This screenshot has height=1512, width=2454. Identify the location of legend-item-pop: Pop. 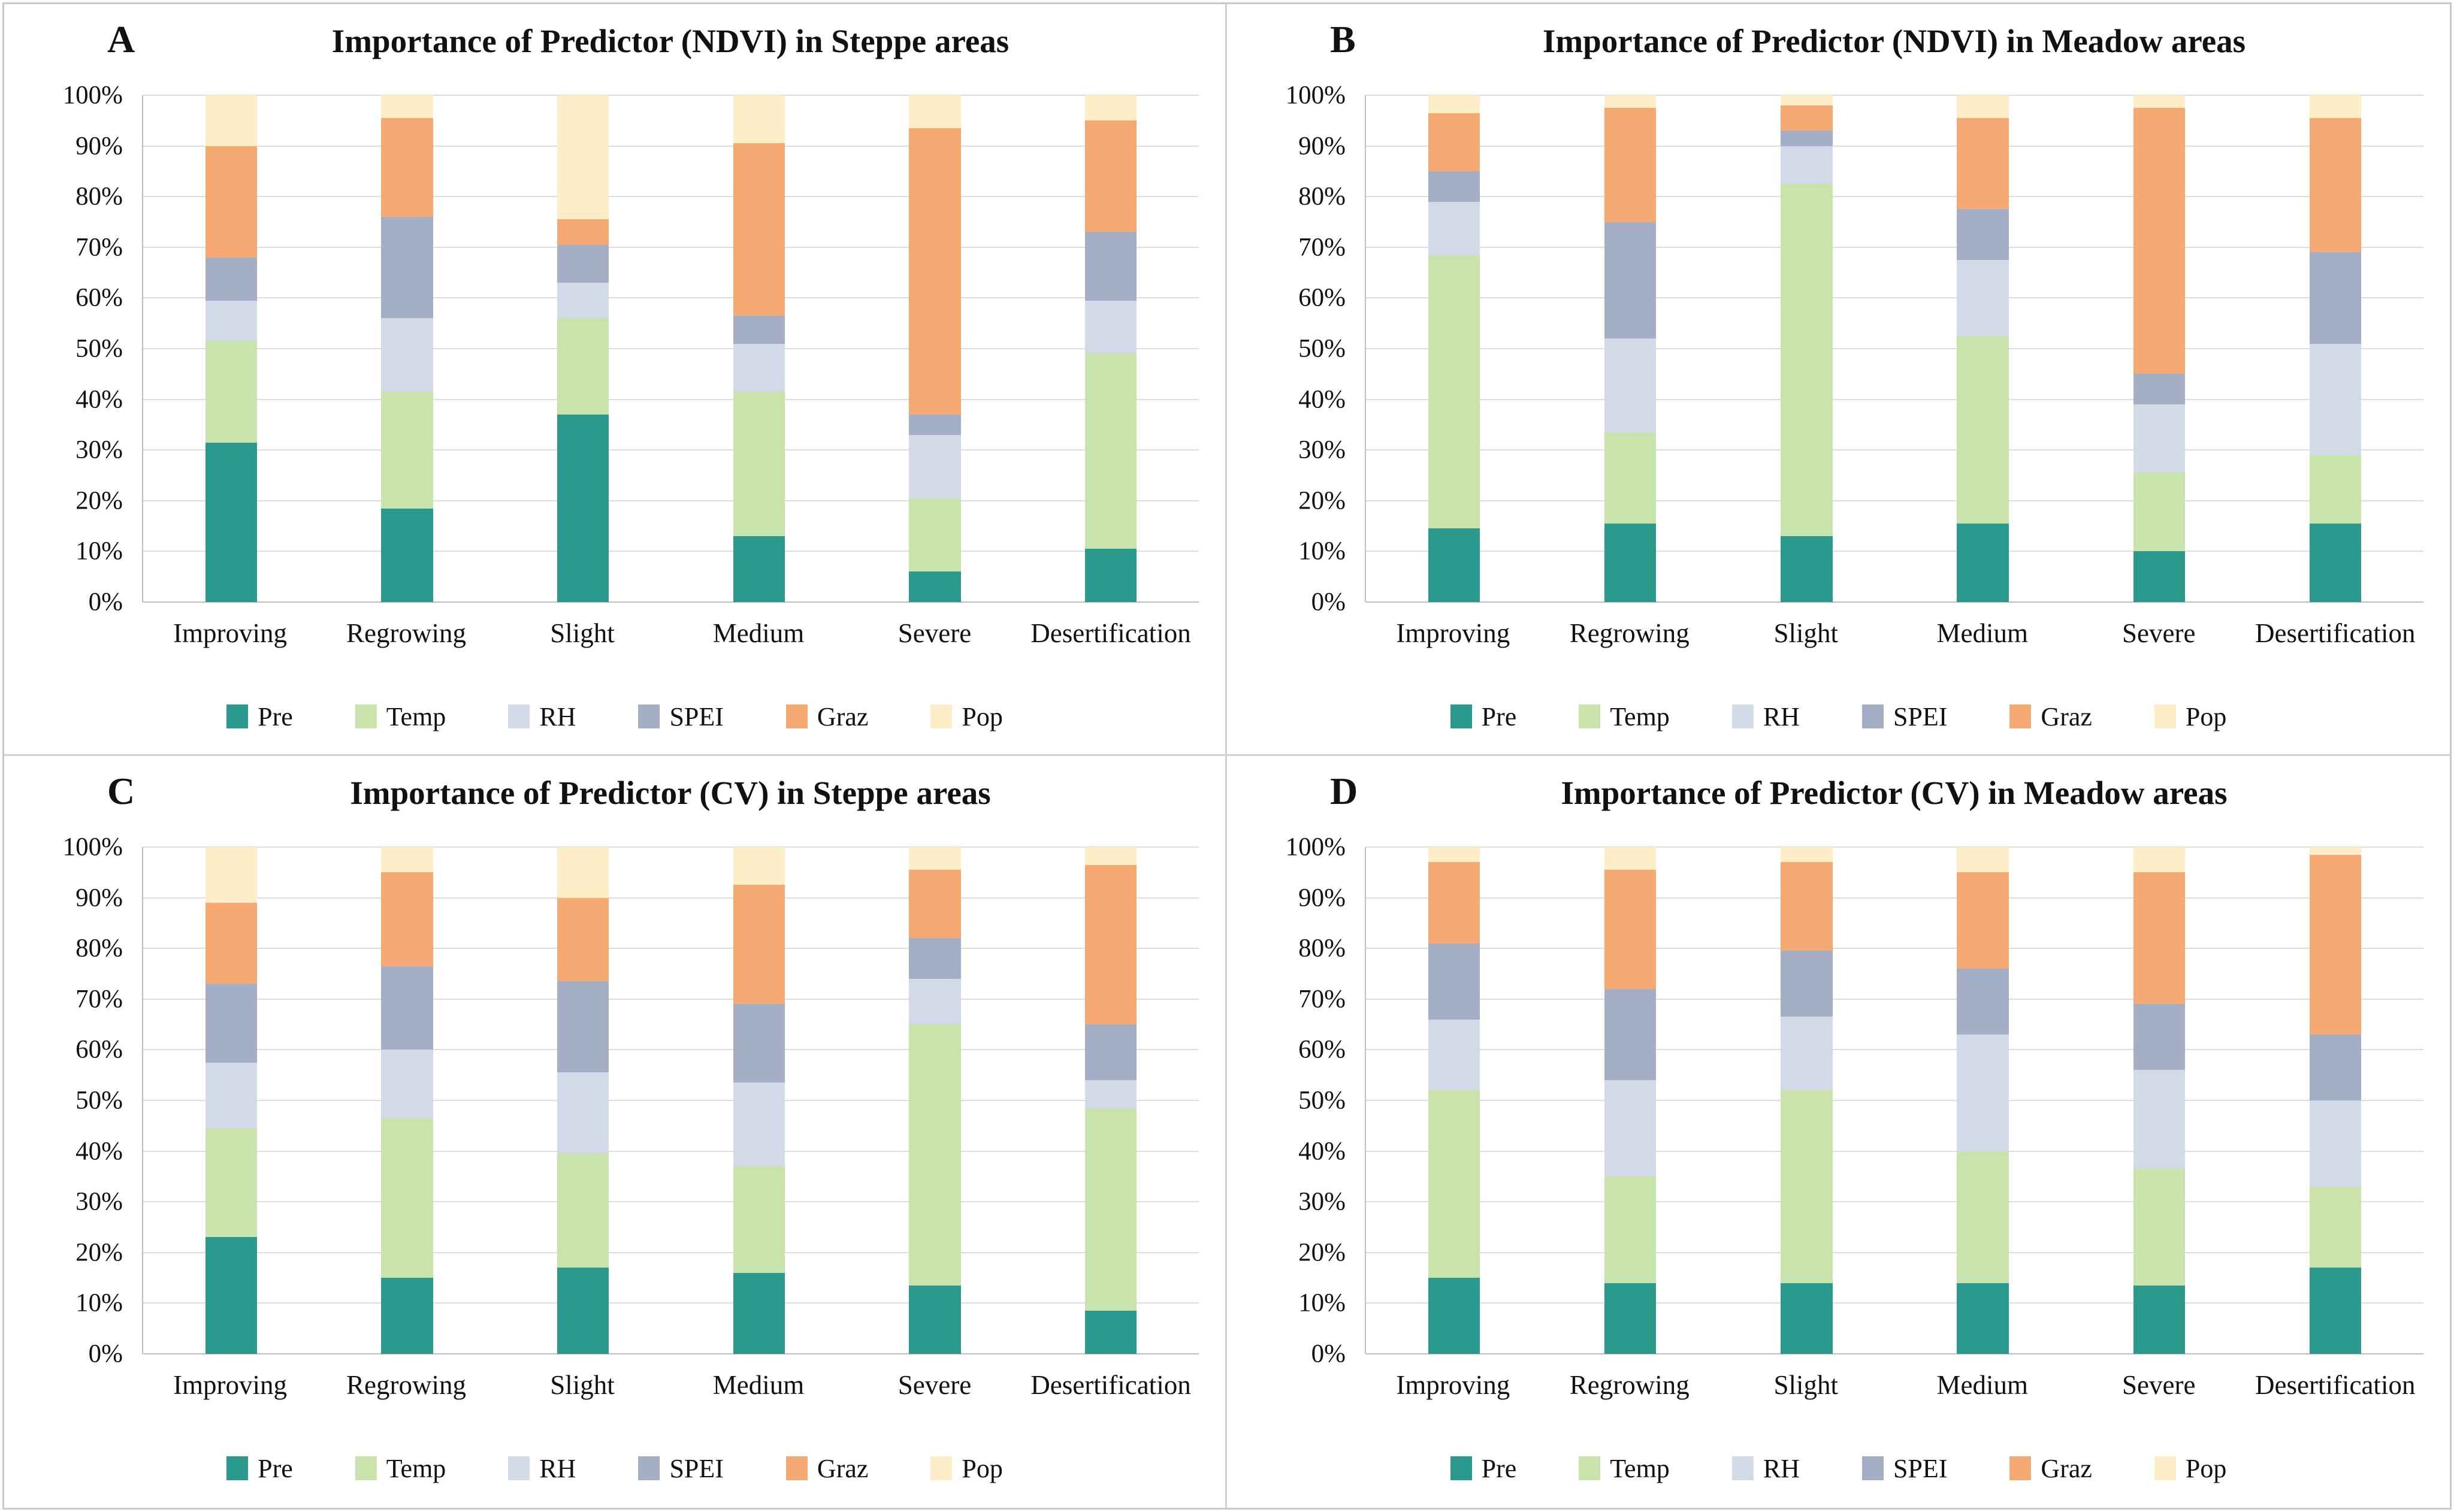
(966, 1468).